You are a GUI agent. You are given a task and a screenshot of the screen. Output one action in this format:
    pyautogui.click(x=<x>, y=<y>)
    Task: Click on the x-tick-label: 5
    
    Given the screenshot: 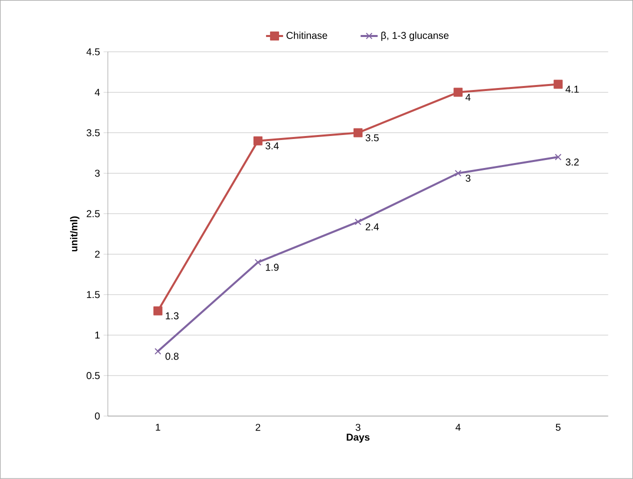 What is the action you would take?
    pyautogui.click(x=558, y=427)
    